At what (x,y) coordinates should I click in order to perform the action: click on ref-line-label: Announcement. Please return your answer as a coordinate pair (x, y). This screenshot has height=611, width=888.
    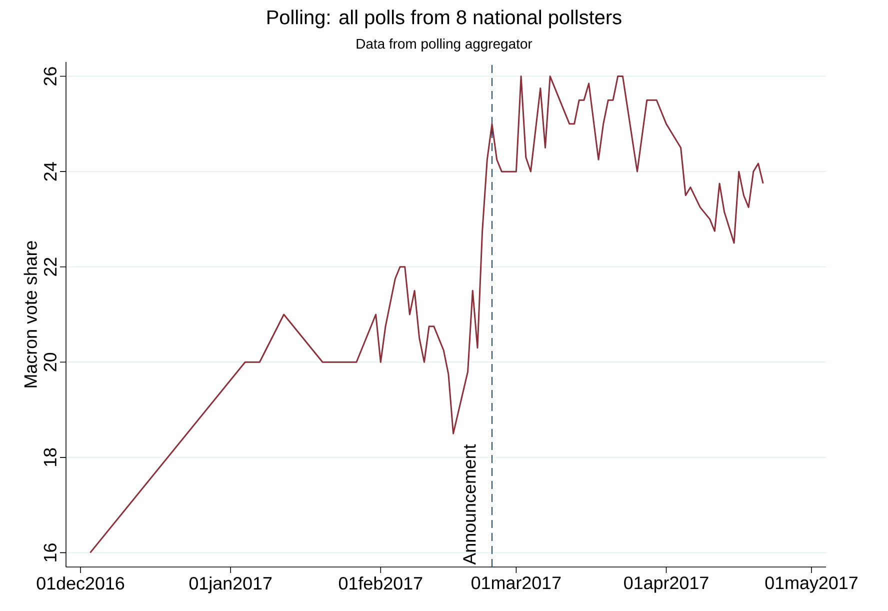
    Looking at the image, I should click on (469, 504).